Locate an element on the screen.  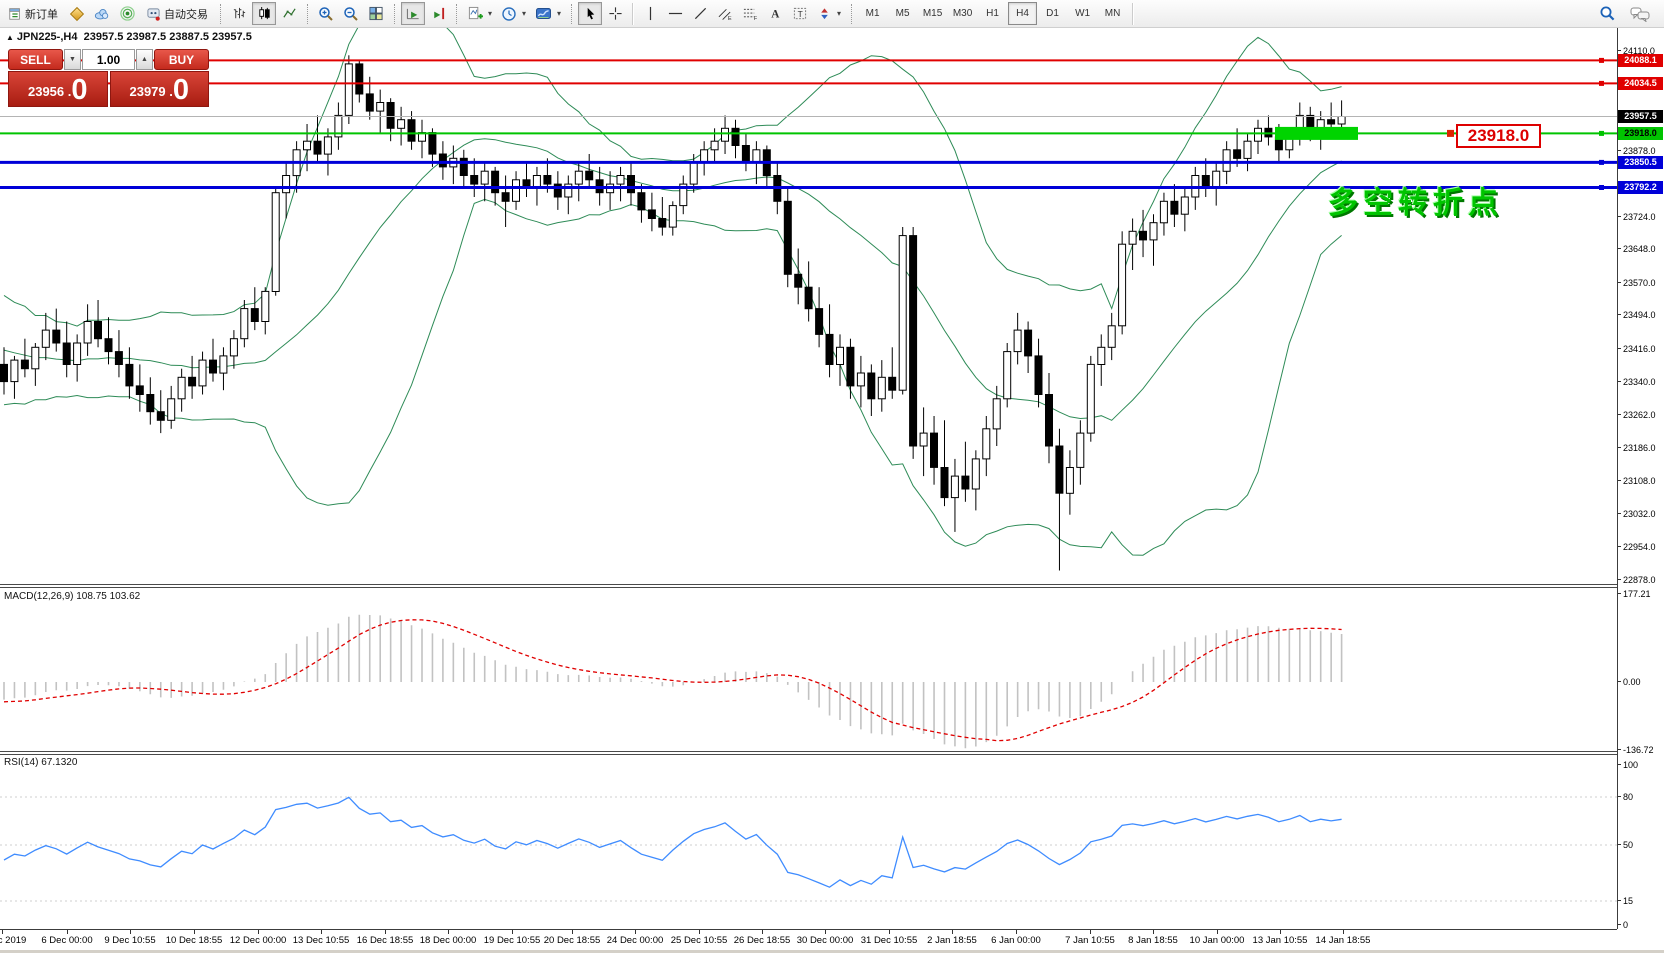
bar-chart-button is located at coordinates (239, 13).